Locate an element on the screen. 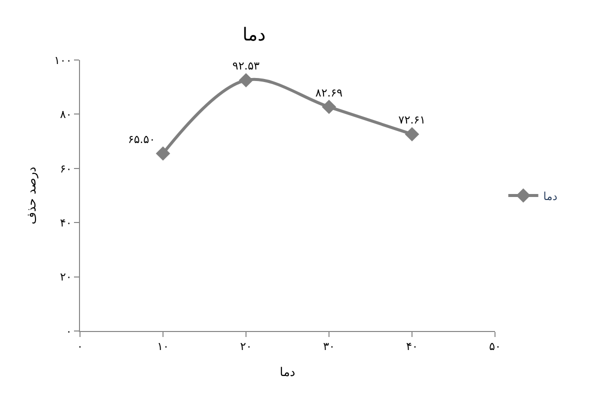 Image resolution: width=605 pixels, height=401 pixels. x-tick-label: ۵۰ is located at coordinates (495, 347).